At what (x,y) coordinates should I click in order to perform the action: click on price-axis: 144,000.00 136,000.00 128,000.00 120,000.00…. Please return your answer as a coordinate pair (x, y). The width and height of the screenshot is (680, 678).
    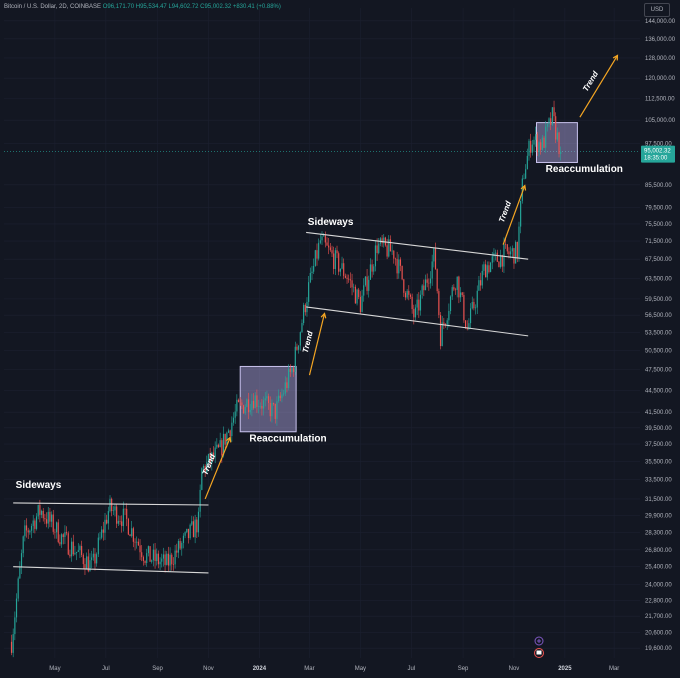
    Looking at the image, I should click on (660, 335).